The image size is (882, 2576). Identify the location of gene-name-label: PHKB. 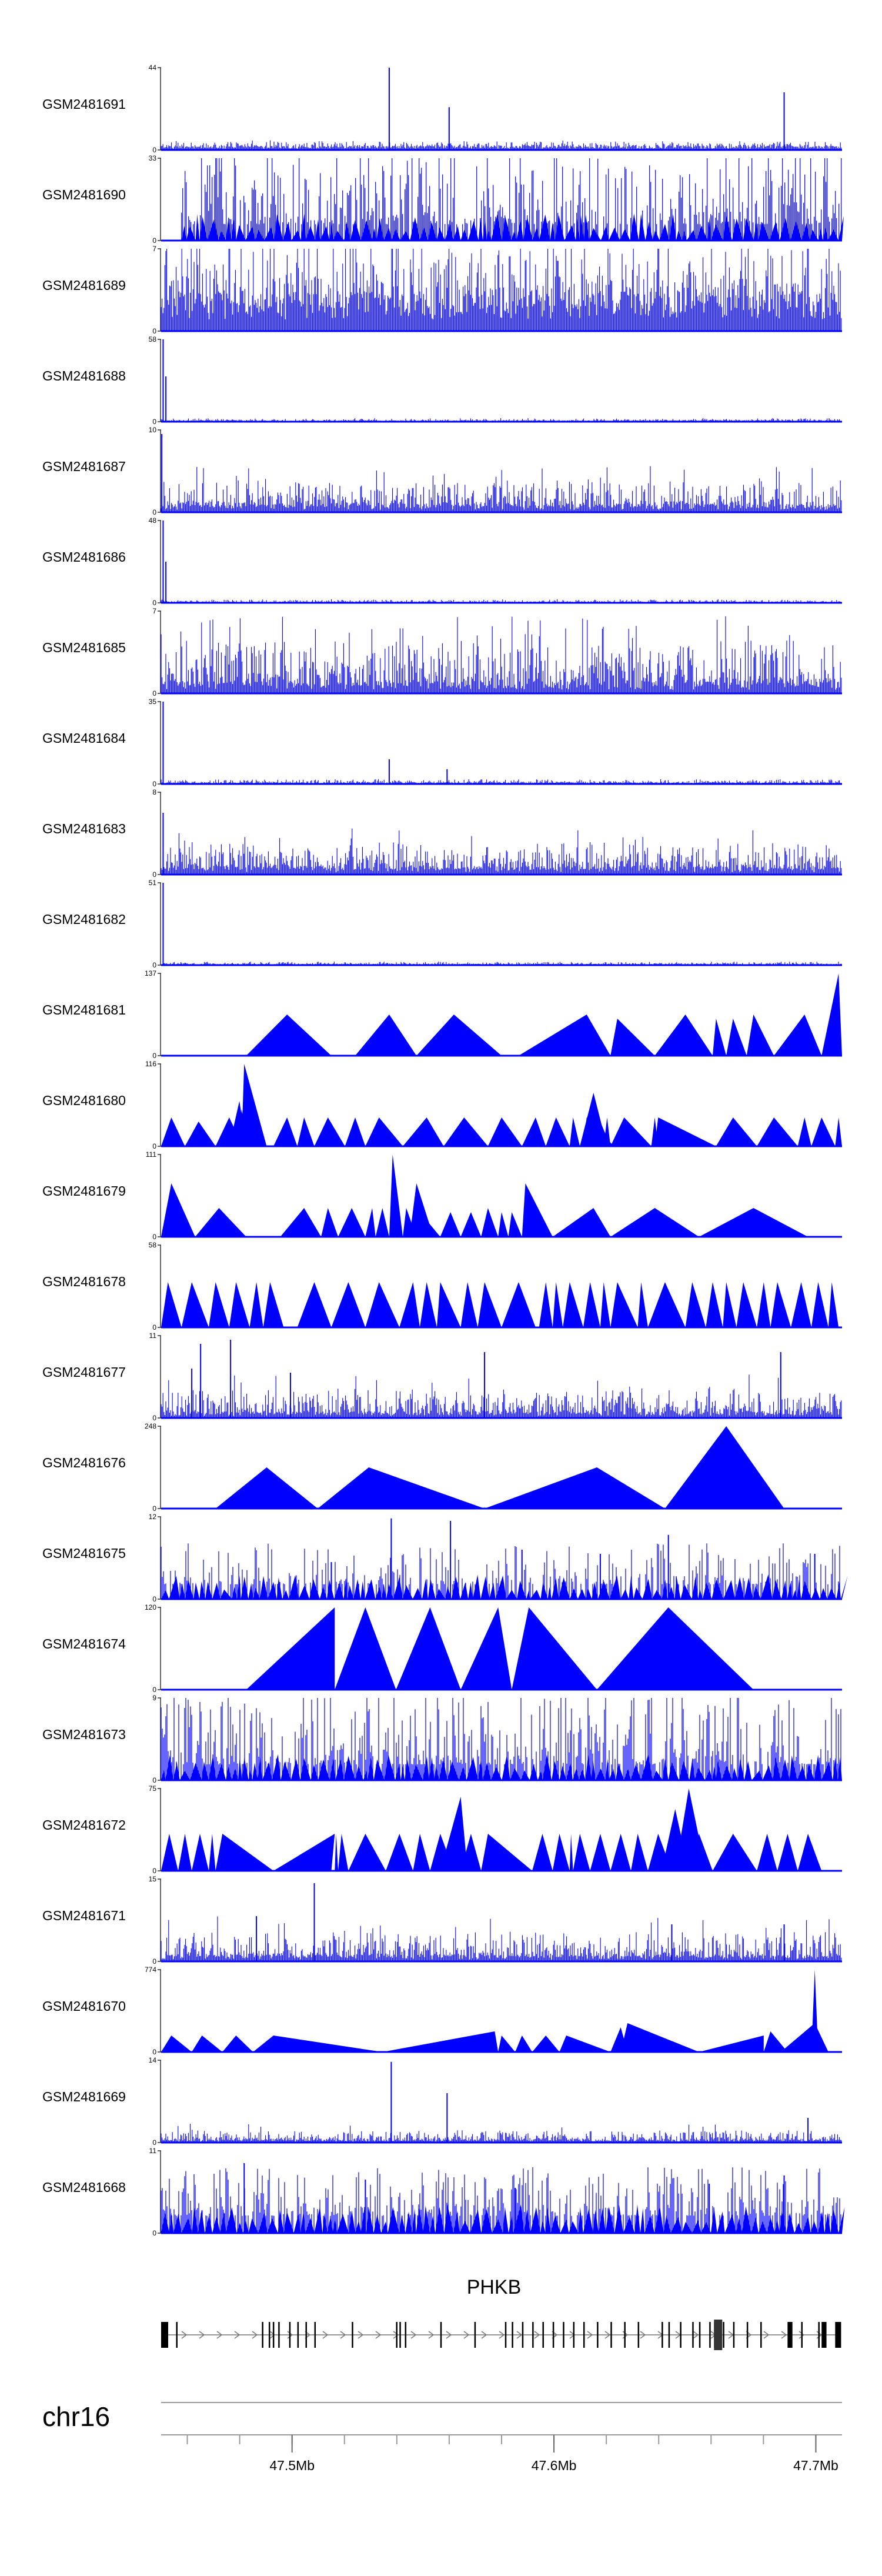
(494, 2287).